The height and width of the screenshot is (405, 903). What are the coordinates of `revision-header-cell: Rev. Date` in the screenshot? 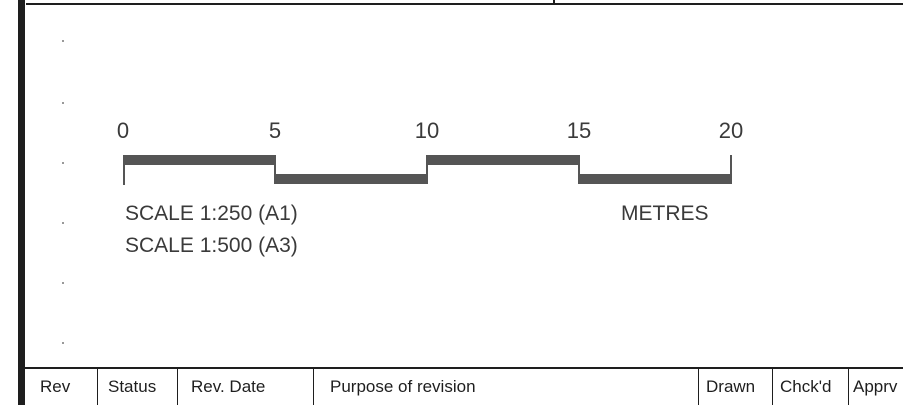 It's located at (246, 386).